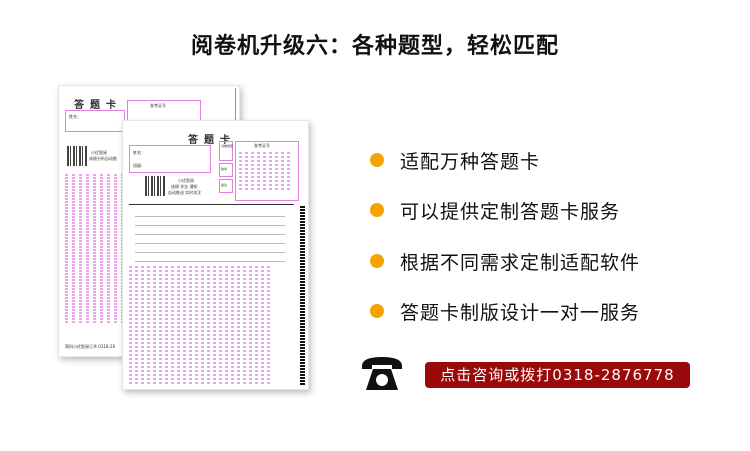 This screenshot has height=451, width=750. What do you see at coordinates (184, 186) in the screenshot?
I see `brand-line: 成绩 作业 通知` at bounding box center [184, 186].